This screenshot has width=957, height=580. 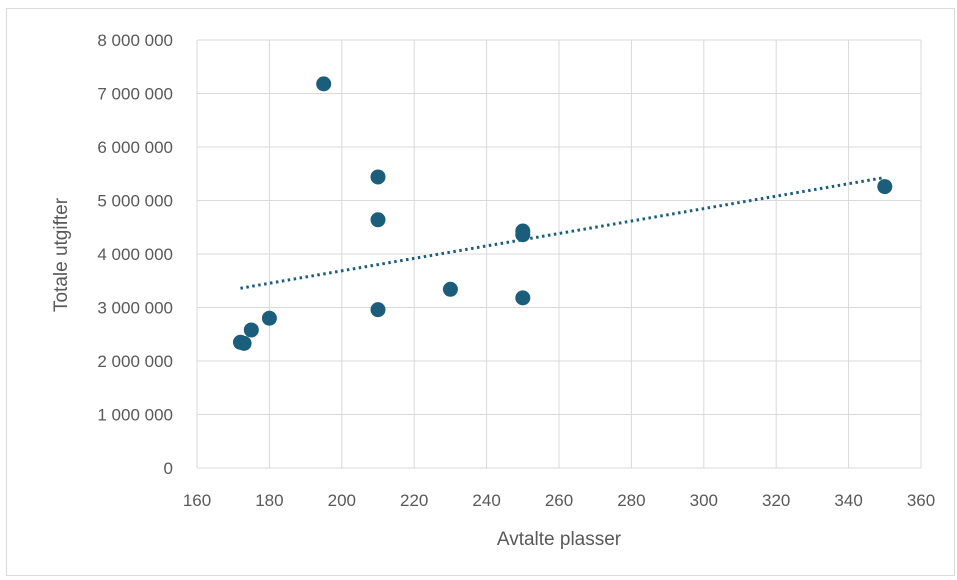 What do you see at coordinates (342, 500) in the screenshot?
I see `x-tick-label: 200` at bounding box center [342, 500].